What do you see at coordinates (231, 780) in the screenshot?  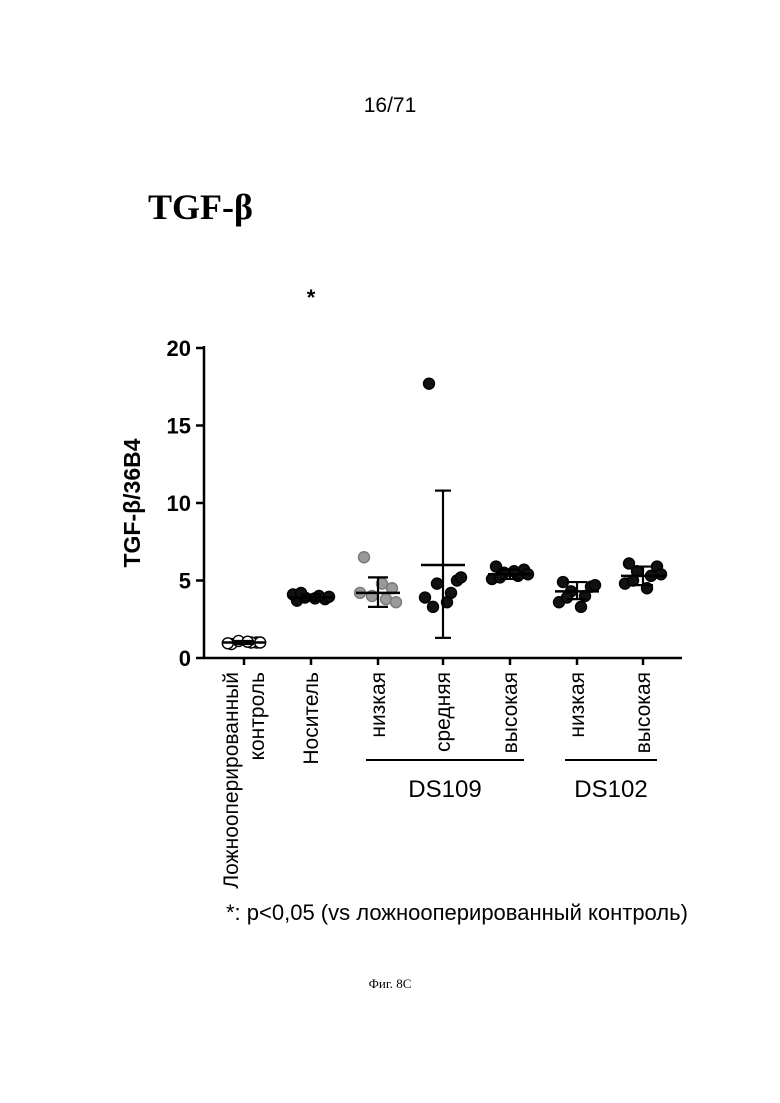 I see `x-category-label: Ложнооперированный` at bounding box center [231, 780].